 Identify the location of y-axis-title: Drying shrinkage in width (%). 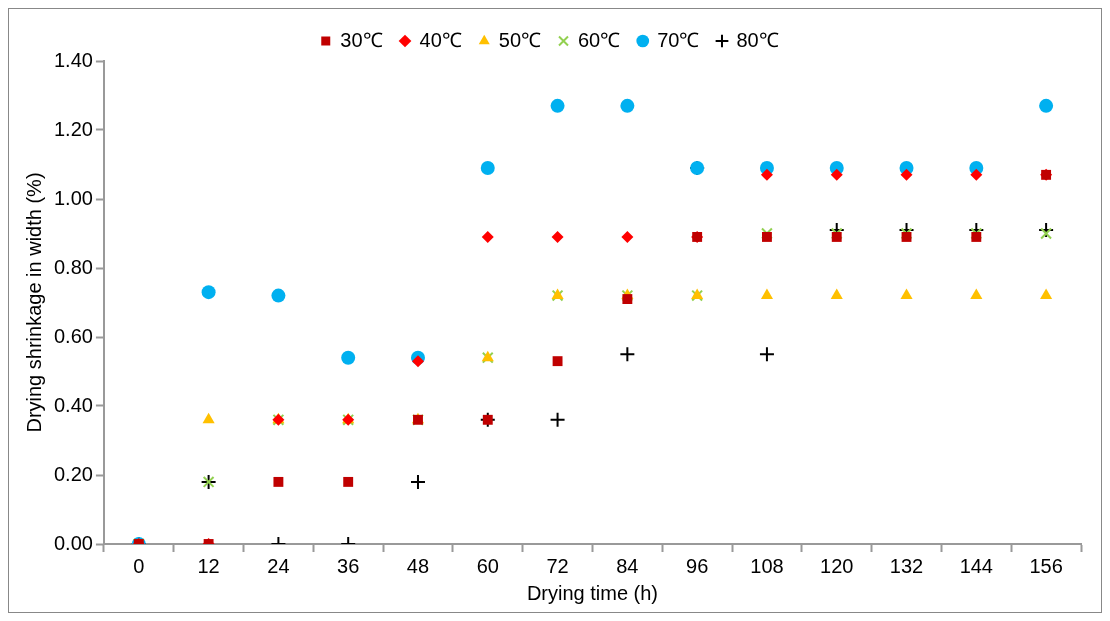
(33, 302).